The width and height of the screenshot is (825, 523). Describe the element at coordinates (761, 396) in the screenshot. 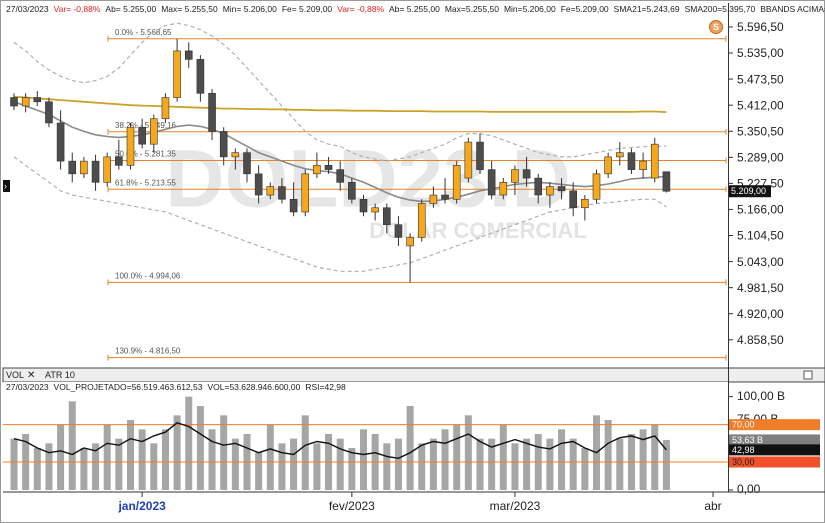

I see `y-tick-label: 100,00 B` at that location.